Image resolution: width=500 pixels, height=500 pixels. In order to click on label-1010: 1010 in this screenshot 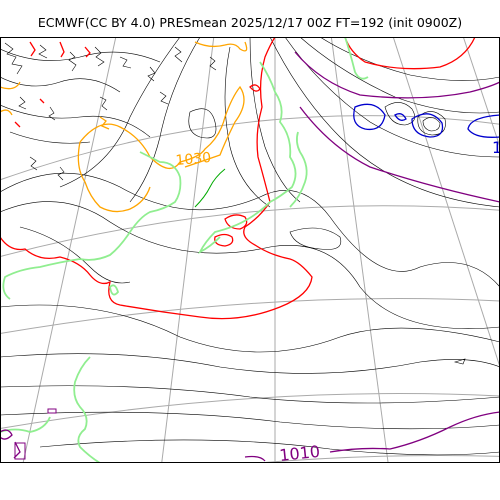, I will do `click(299, 452)`.